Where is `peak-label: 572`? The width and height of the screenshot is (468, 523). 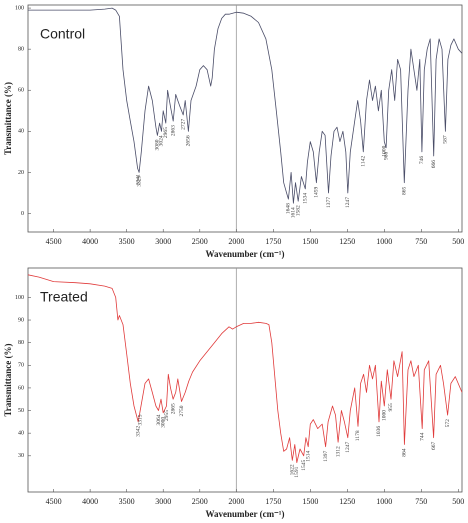
peak-label: 572 is located at coordinates (448, 423).